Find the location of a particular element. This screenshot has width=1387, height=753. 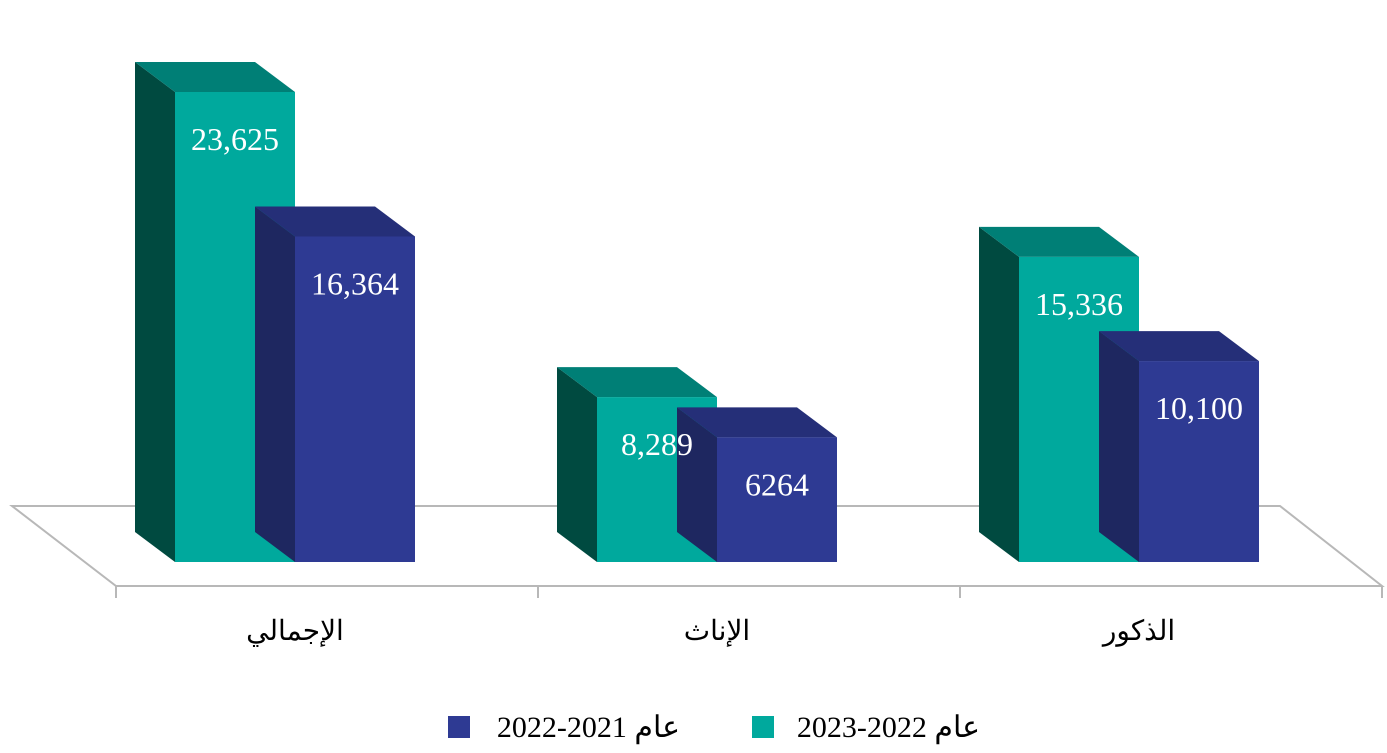

legend-item-0: 2023-2022 عام is located at coordinates (866, 728).